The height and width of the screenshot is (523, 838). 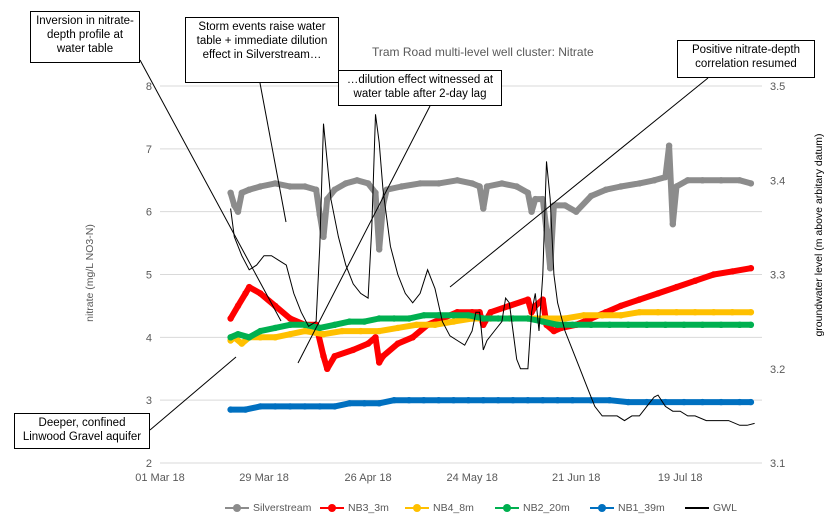 I want to click on x-tick-label: 26 Apr 18, so click(x=368, y=478).